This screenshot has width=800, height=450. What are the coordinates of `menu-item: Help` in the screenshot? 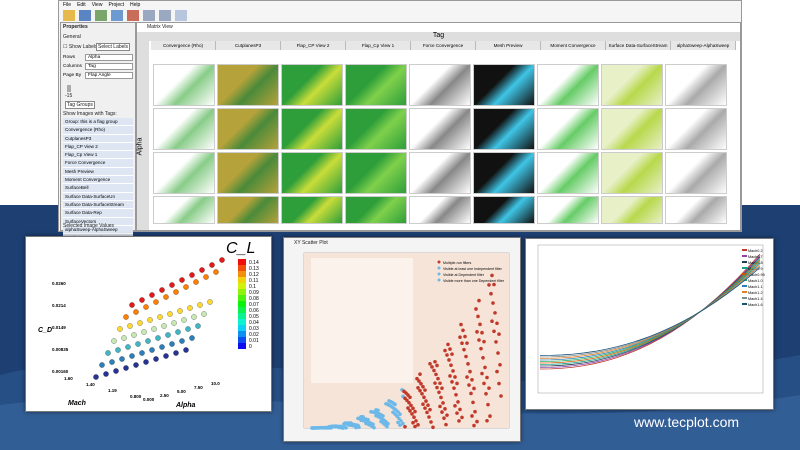 It's located at (135, 5).